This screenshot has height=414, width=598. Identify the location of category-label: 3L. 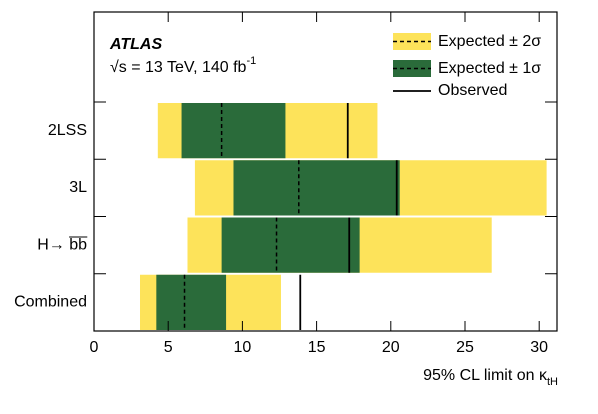
(78, 187).